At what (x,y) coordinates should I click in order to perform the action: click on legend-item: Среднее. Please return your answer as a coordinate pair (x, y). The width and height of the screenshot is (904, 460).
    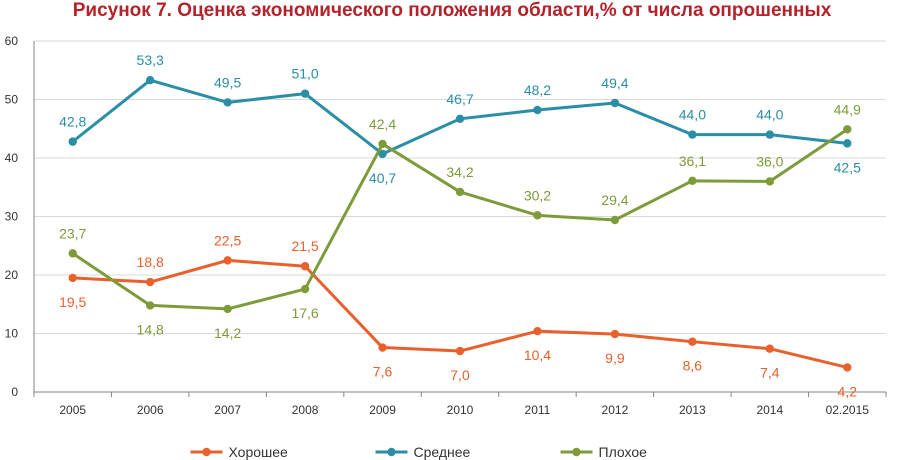
    Looking at the image, I should click on (423, 452).